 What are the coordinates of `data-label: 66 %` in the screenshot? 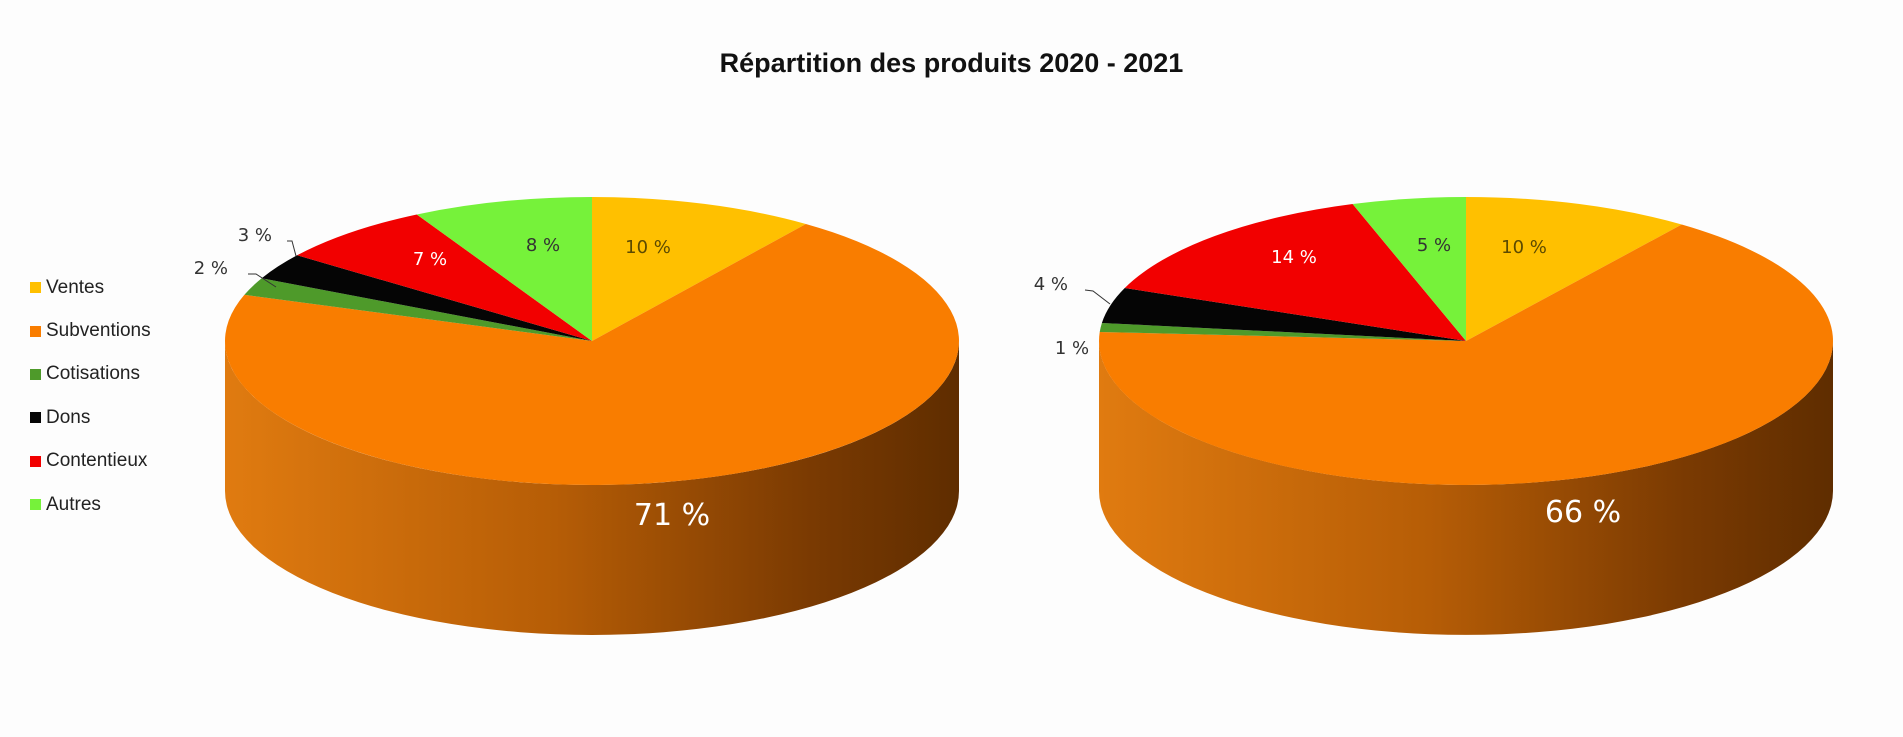 It's located at (1583, 512).